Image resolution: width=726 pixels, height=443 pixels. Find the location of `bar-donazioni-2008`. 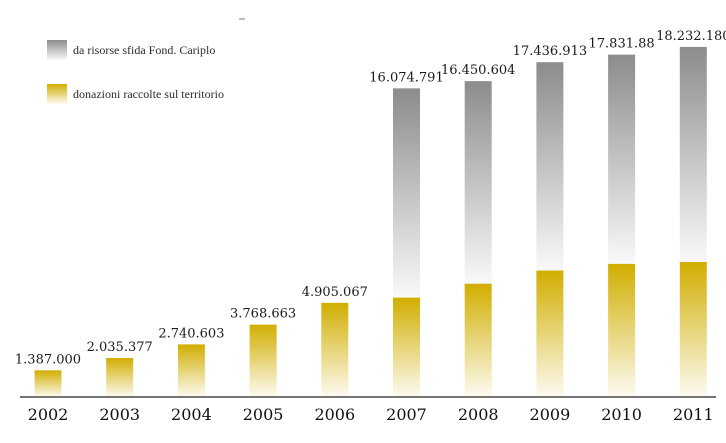

bar-donazioni-2008 is located at coordinates (478, 340).